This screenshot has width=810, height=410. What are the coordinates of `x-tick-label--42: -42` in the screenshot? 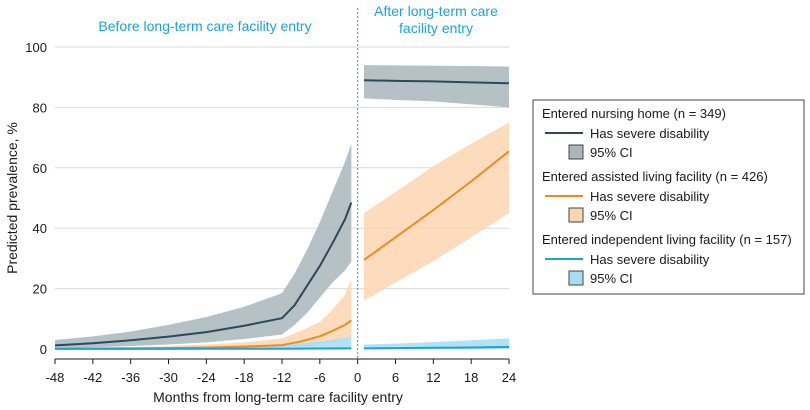 It's located at (92, 377).